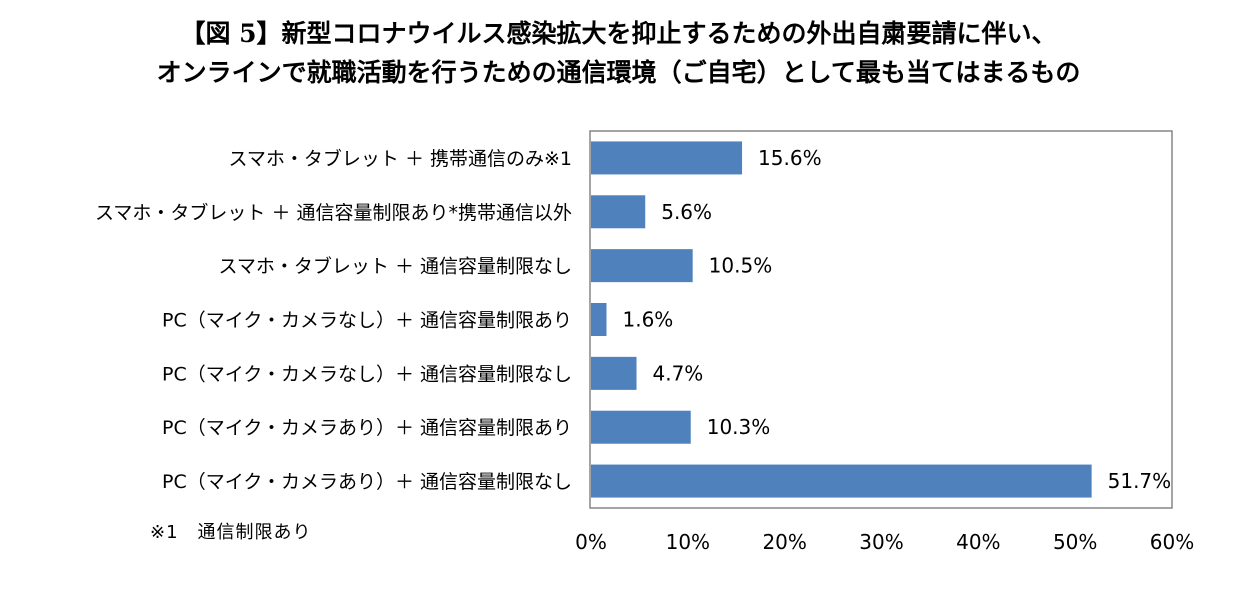  Describe the element at coordinates (741, 266) in the screenshot. I see `value-label: 10.5%` at that location.